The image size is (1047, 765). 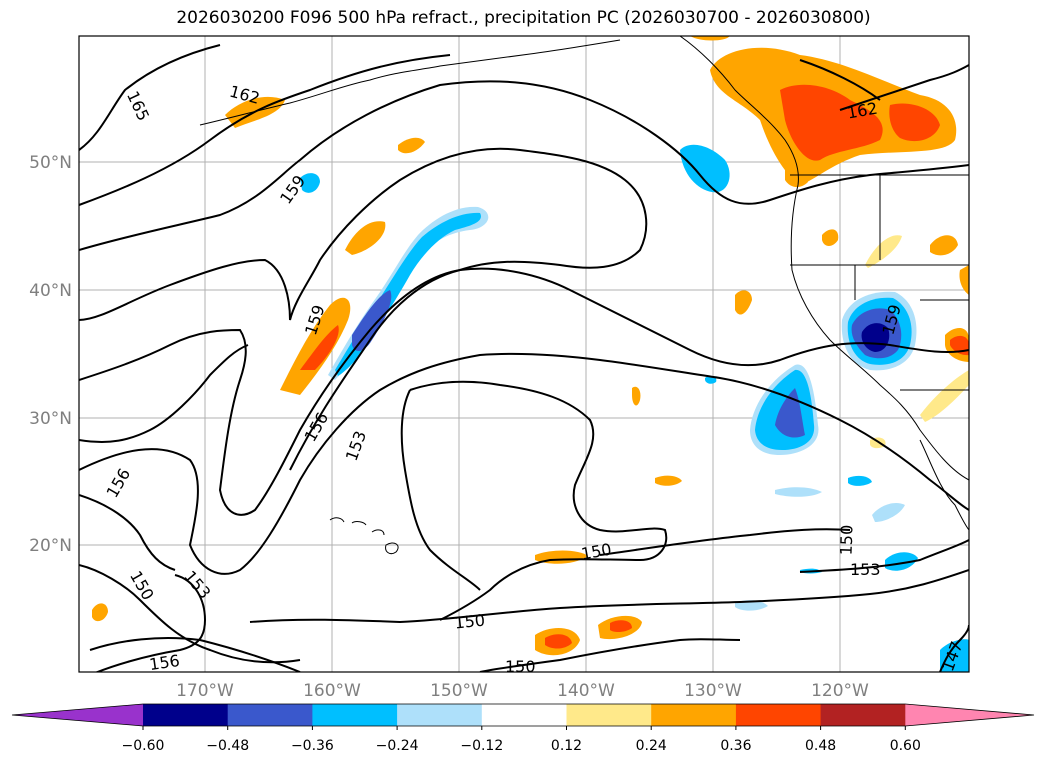 What do you see at coordinates (364, 536) in the screenshot?
I see `hawaii-islands` at bounding box center [364, 536].